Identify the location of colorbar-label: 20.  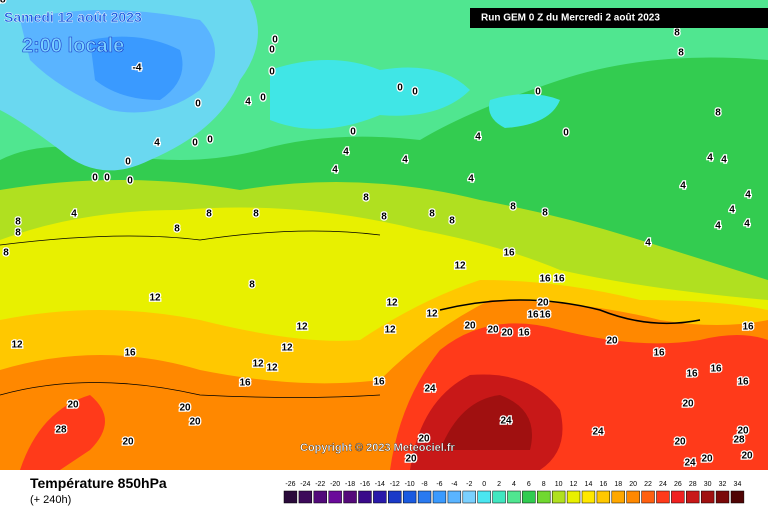
(633, 484).